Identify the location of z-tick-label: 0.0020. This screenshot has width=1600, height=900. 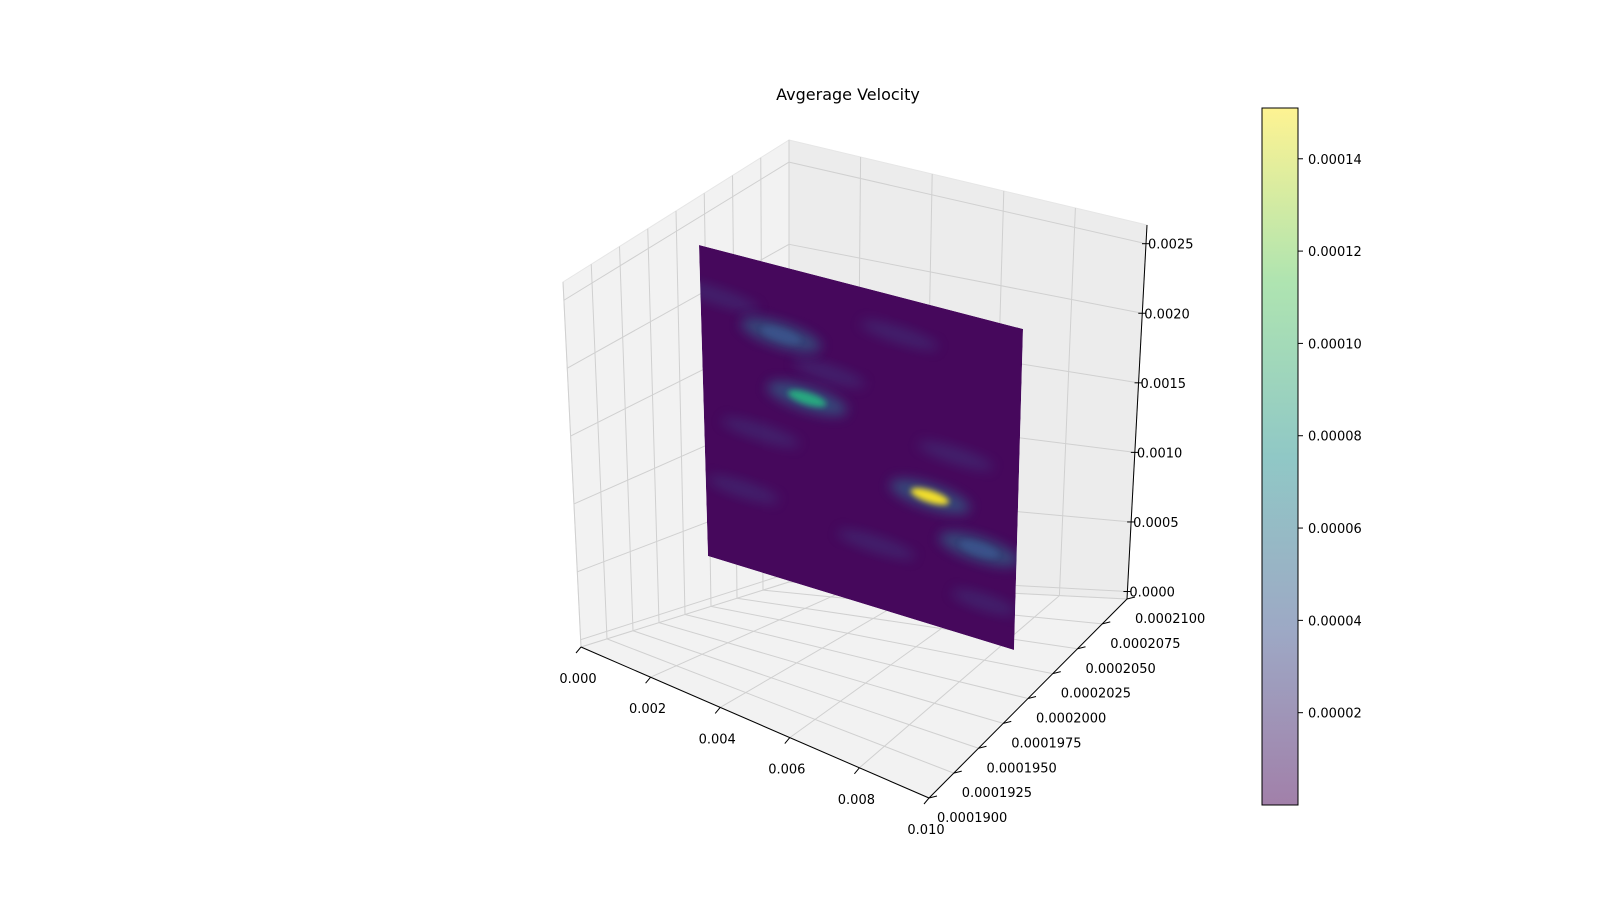
(1167, 314).